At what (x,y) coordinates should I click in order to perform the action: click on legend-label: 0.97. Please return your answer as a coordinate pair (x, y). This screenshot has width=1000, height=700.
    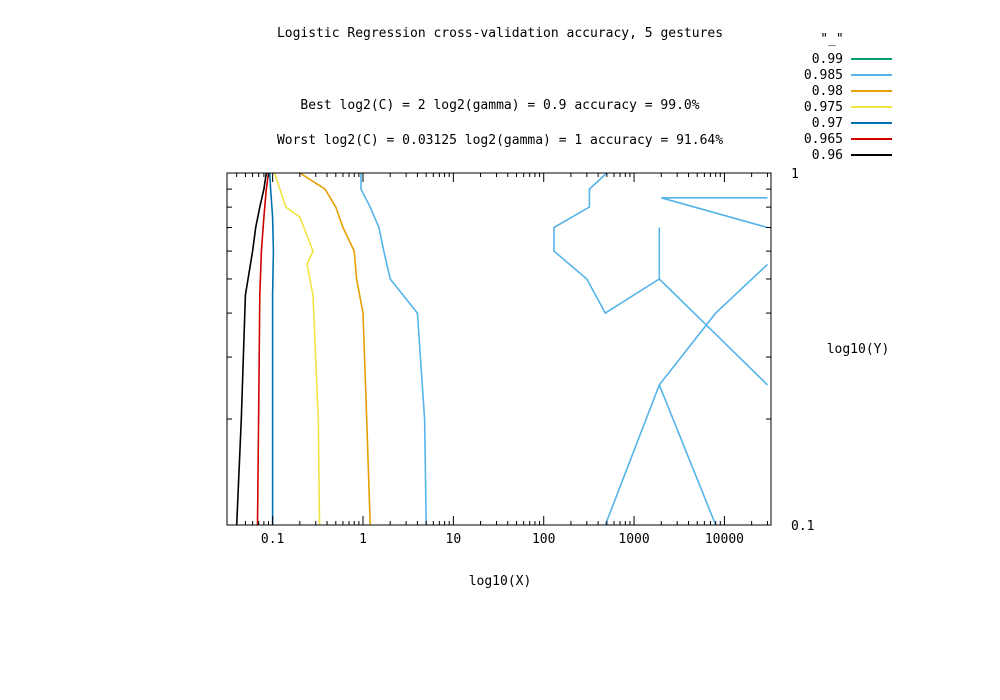
    Looking at the image, I should click on (827, 123).